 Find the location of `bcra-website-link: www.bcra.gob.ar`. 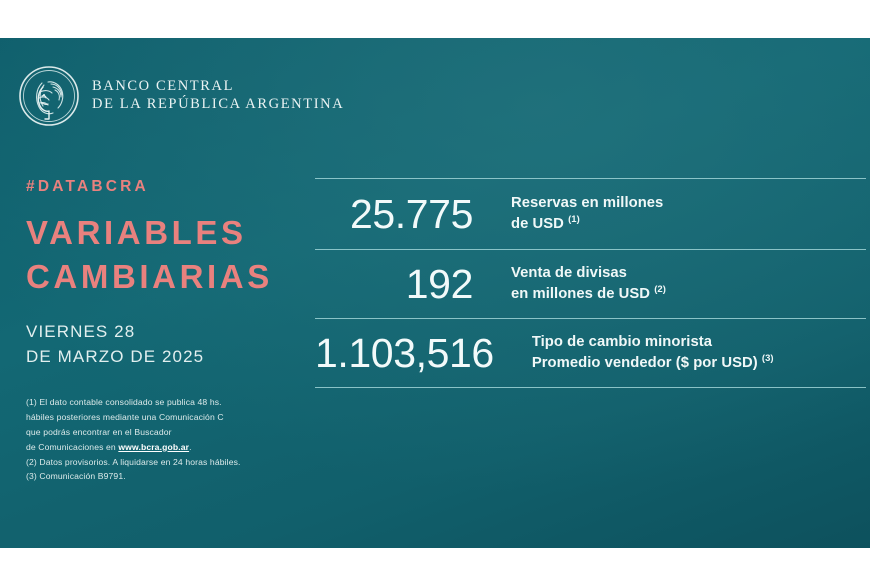

bcra-website-link: www.bcra.gob.ar is located at coordinates (154, 446).